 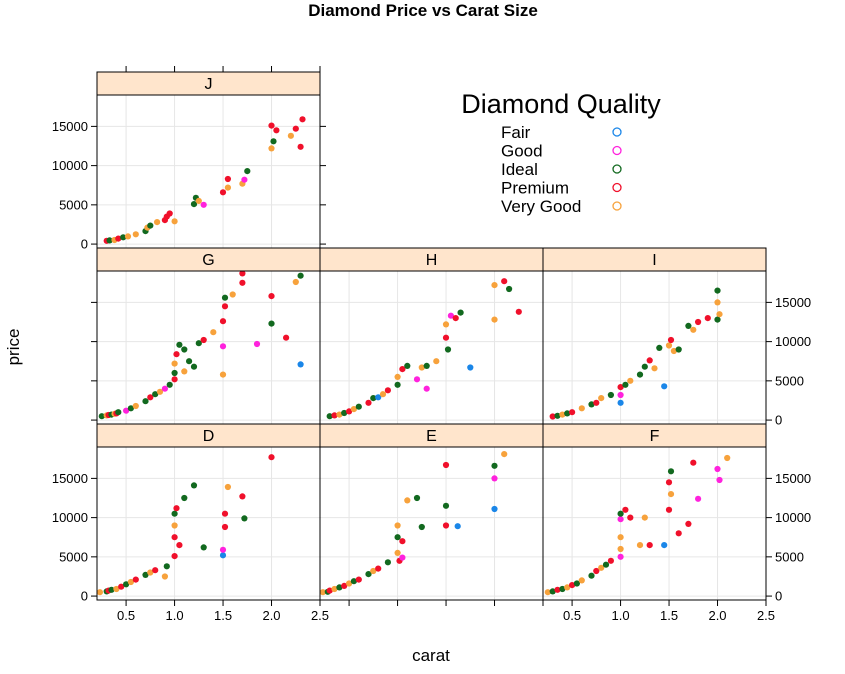 What do you see at coordinates (73, 556) in the screenshot?
I see `y-tick-label-d: 5000` at bounding box center [73, 556].